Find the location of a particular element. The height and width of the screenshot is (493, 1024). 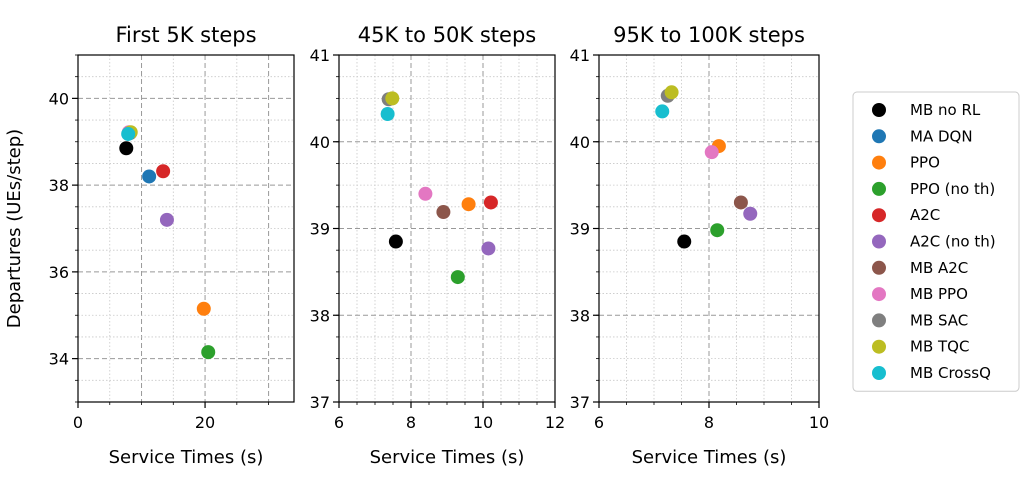

y-tick-label: 36 is located at coordinates (59, 272).